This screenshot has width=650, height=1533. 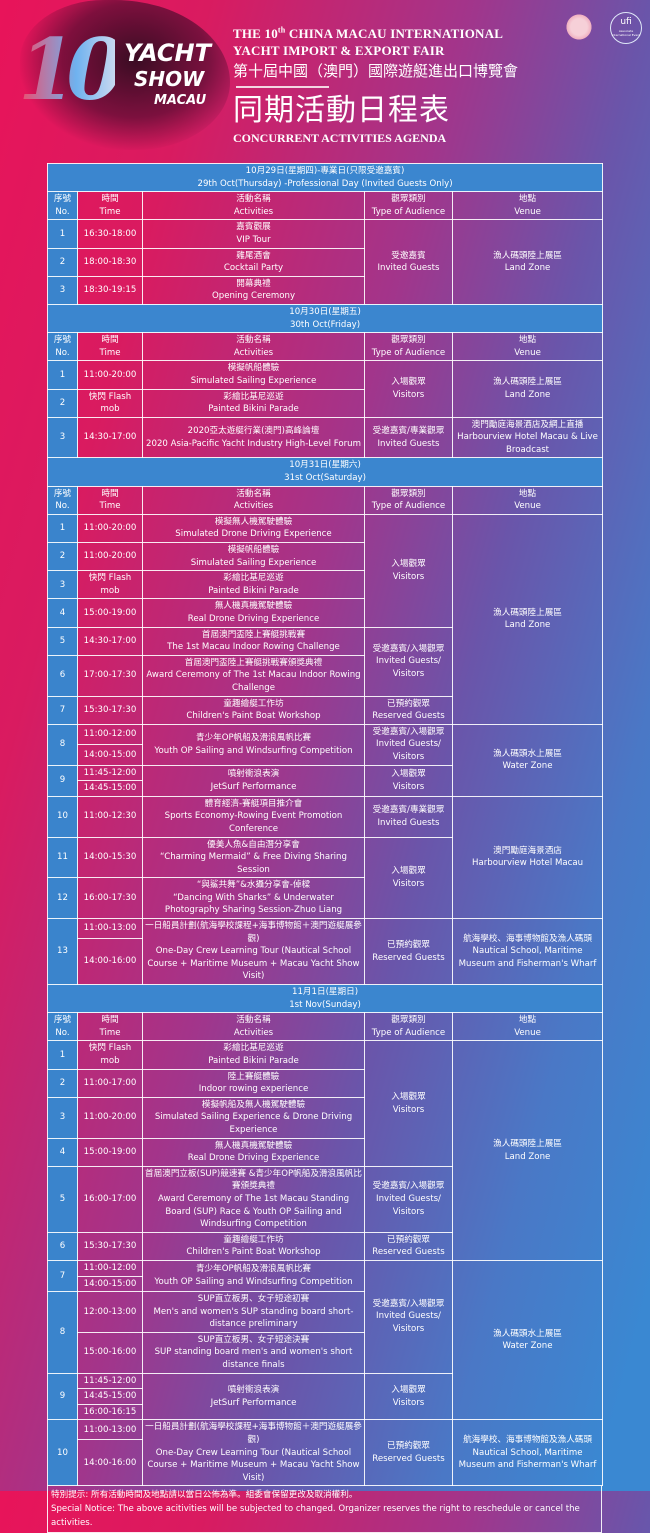 I want to click on time-cell: 14:45-15:00, so click(x=110, y=788).